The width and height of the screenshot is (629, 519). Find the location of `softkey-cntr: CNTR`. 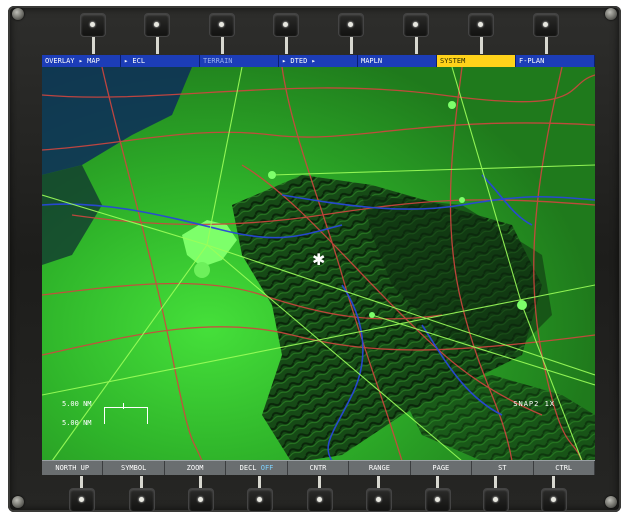

softkey-cntr: CNTR is located at coordinates (319, 468).